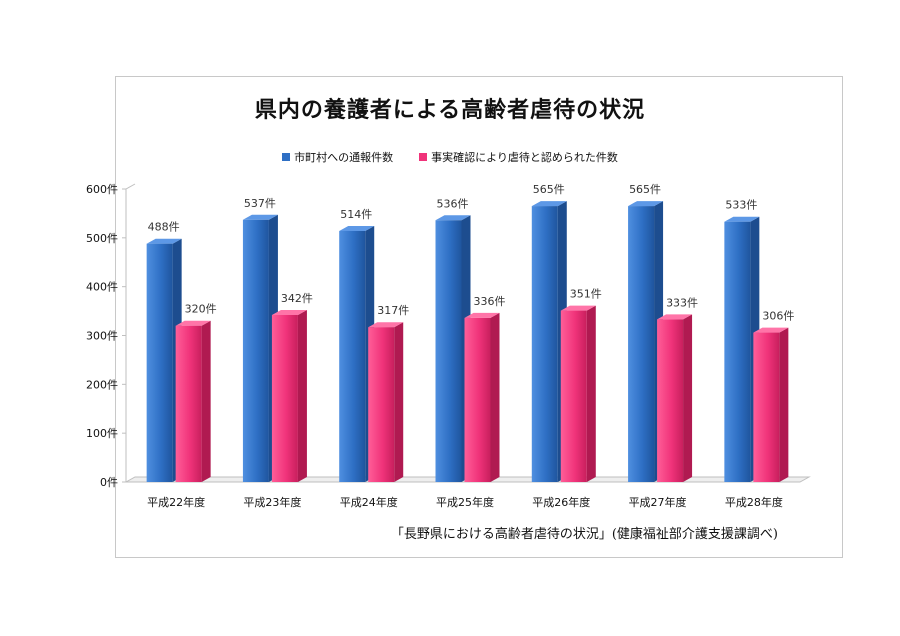 The width and height of the screenshot is (900, 636). I want to click on data-label: 536件, so click(453, 203).